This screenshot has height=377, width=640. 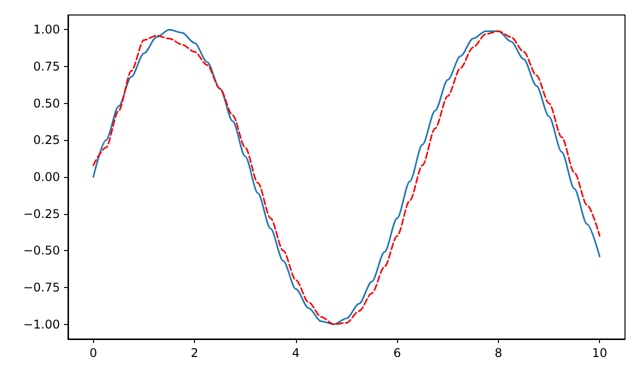 What do you see at coordinates (46, 103) in the screenshot?
I see `y-tick-label: 0.50` at bounding box center [46, 103].